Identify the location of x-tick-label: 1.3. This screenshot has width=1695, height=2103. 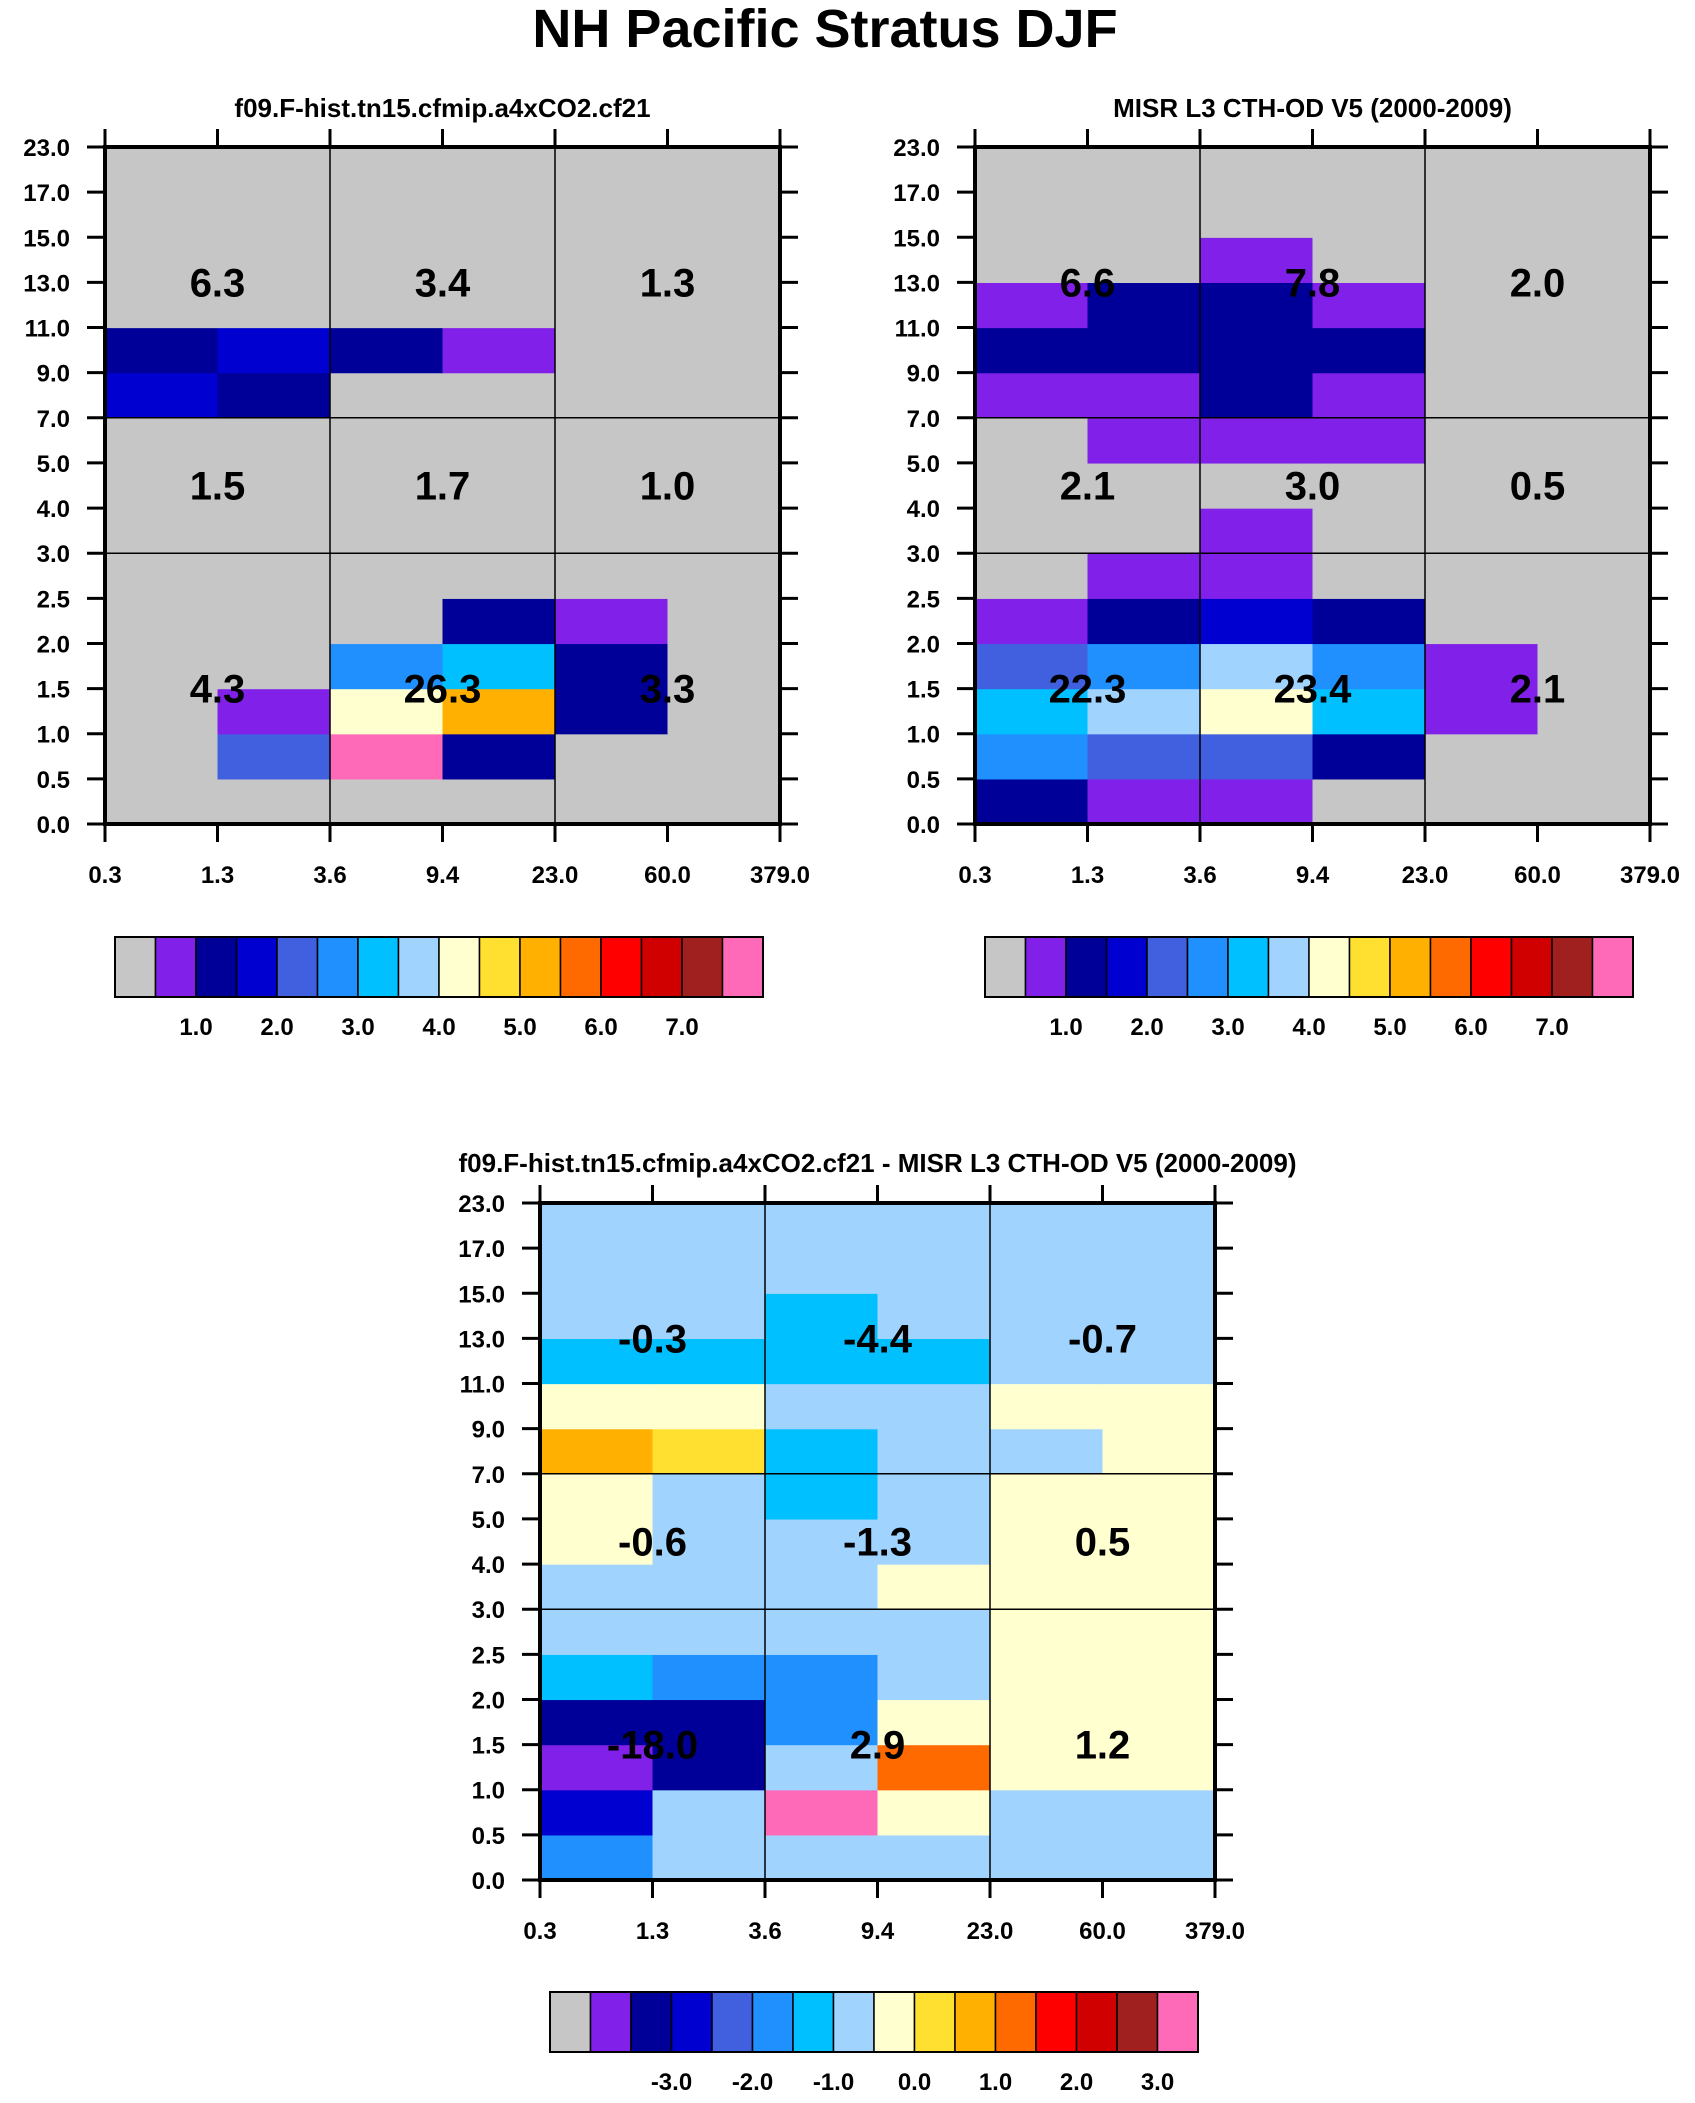
(652, 1931).